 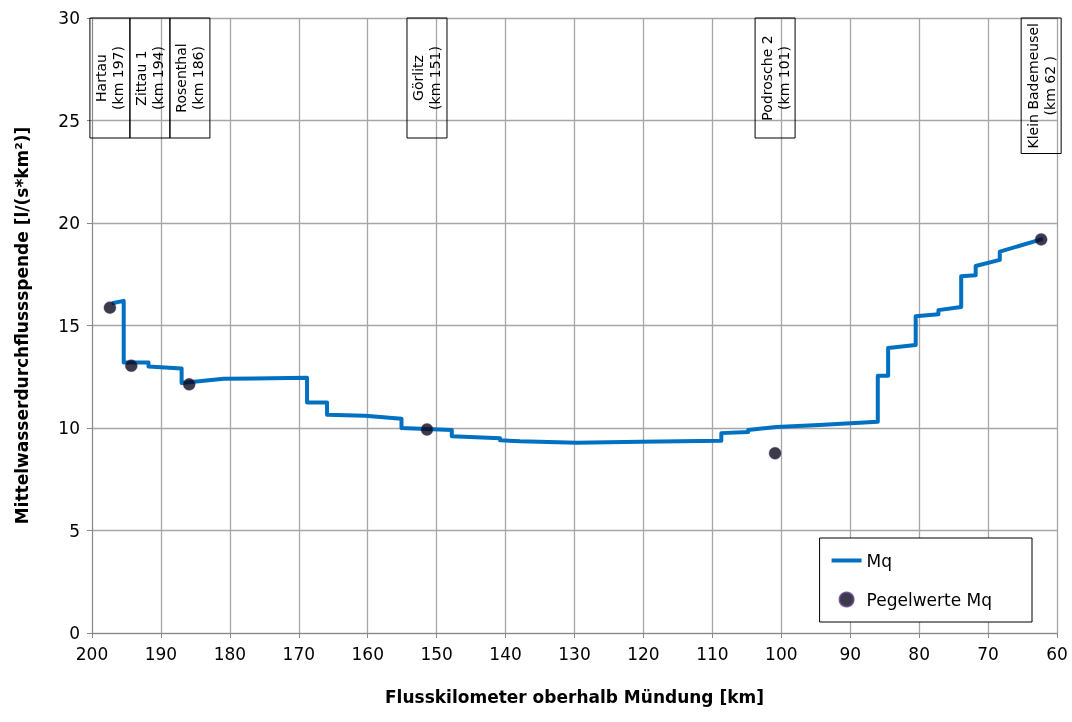 What do you see at coordinates (69, 120) in the screenshot?
I see `y-tick-label: 25` at bounding box center [69, 120].